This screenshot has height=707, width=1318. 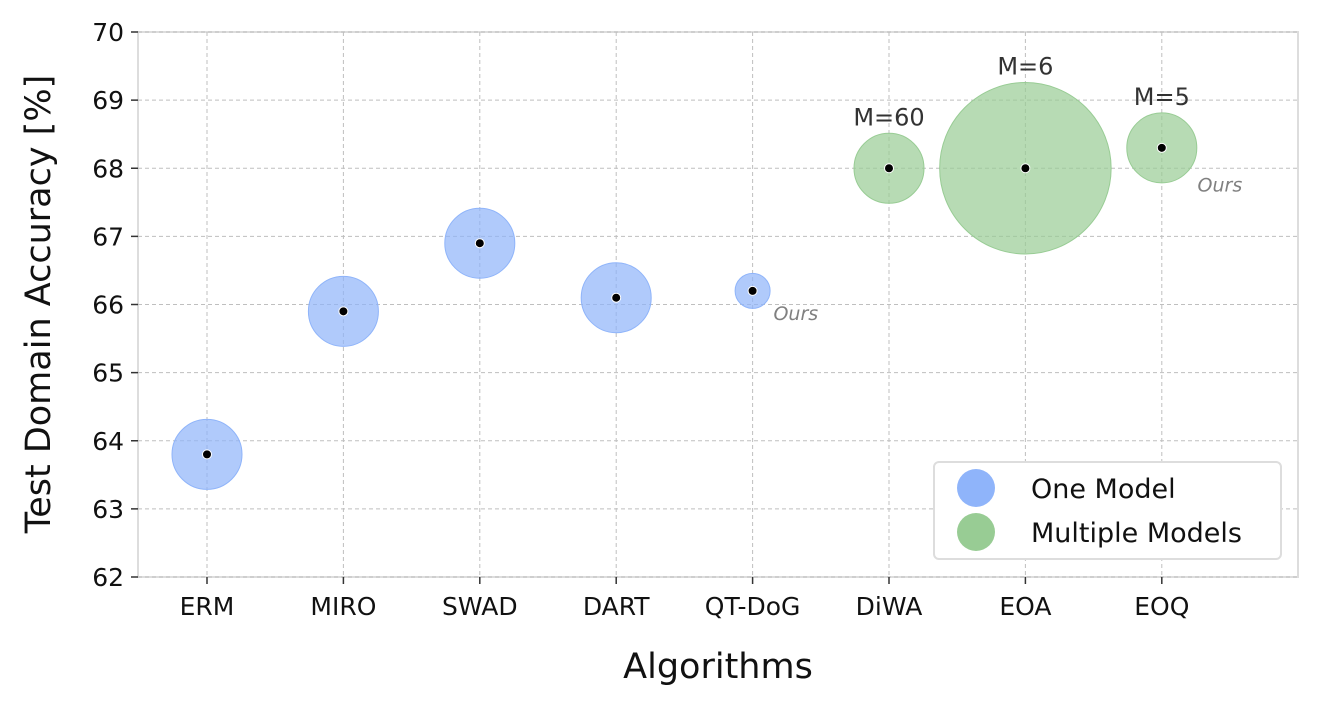 I want to click on legend-box, so click(x=1107, y=510).